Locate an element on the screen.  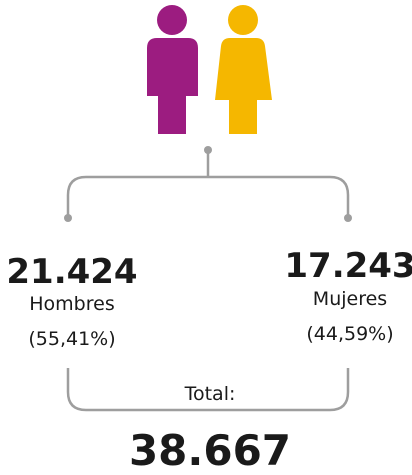
women-share: (44,59%) is located at coordinates (349, 334).